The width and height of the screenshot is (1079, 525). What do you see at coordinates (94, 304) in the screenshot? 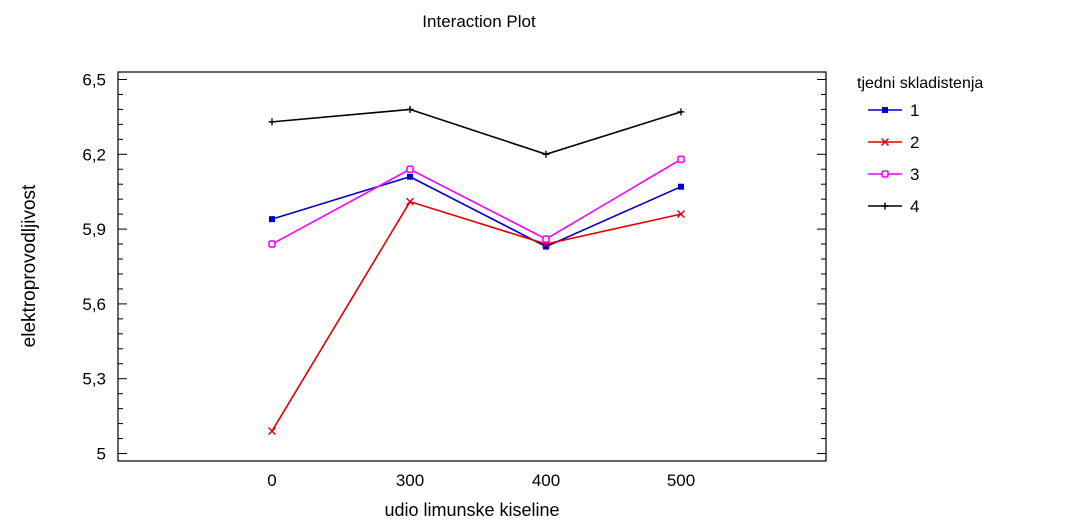
I see `y-tick-label: 5,6` at bounding box center [94, 304].